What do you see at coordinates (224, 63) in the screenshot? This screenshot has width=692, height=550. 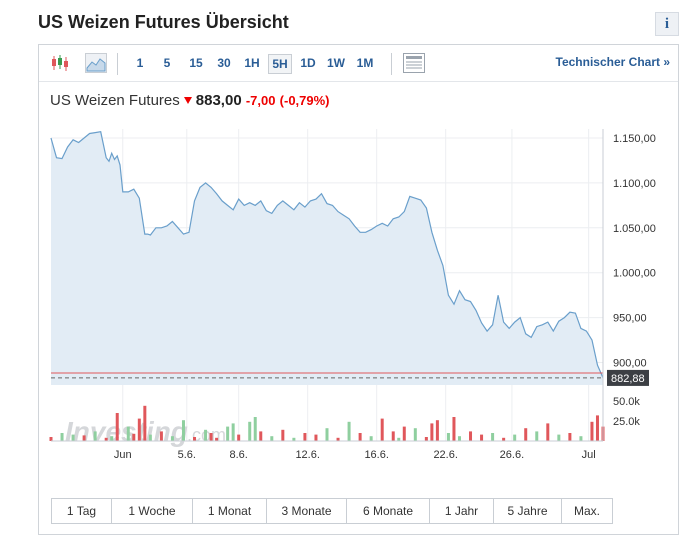 I see `timeframe-30: 30` at bounding box center [224, 63].